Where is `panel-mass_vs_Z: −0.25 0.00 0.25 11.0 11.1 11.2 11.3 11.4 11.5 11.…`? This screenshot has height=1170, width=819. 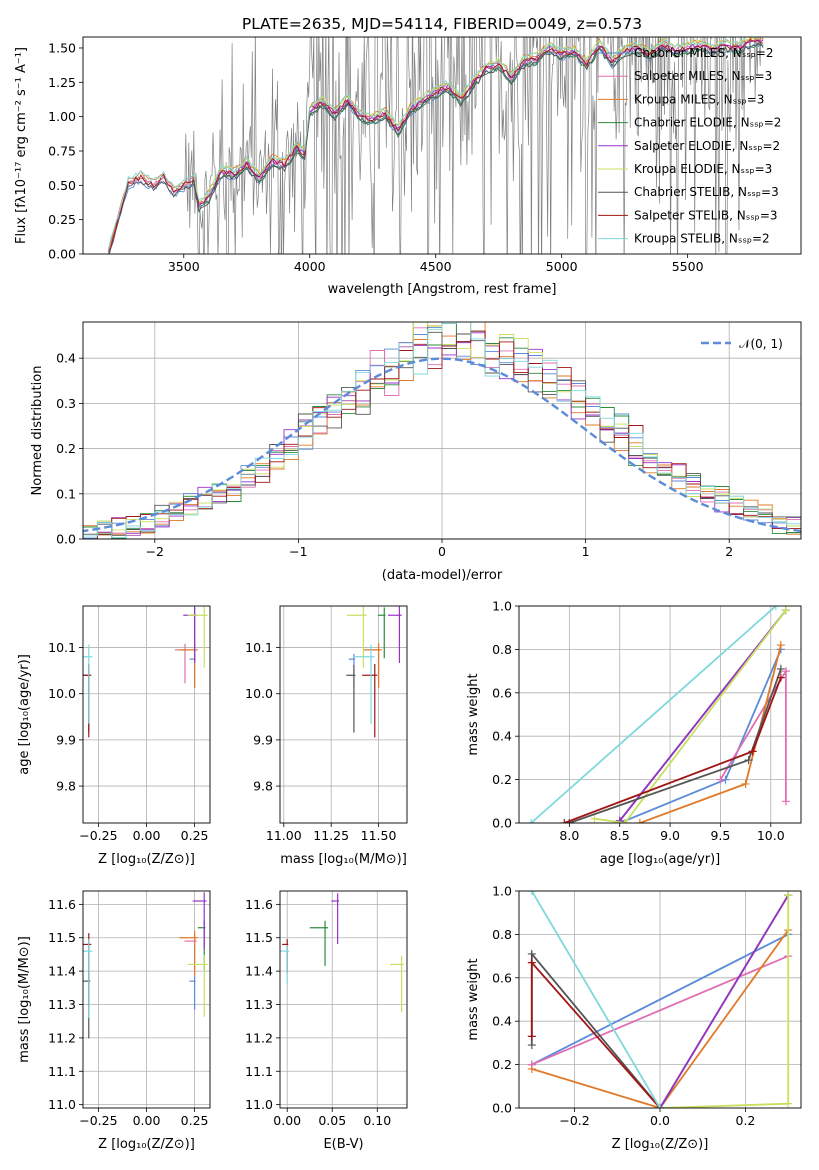 panel-mass_vs_Z: −0.25 0.00 0.25 11.0 11.1 11.2 11.3 11.4 11.5 11.… is located at coordinates (114, 1021).